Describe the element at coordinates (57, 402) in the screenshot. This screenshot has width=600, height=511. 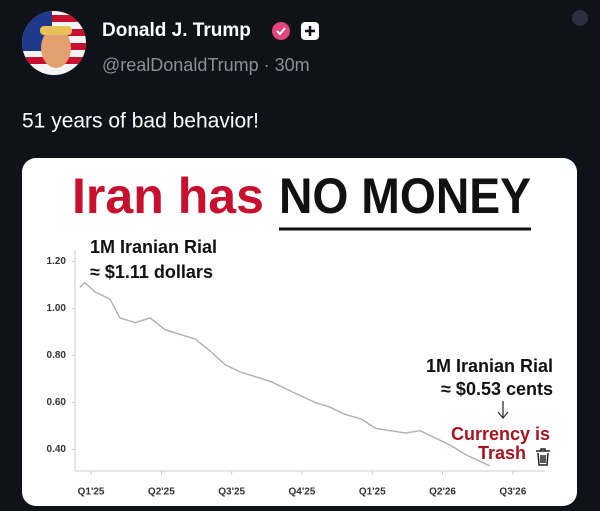
I see `y-tick-label: 0.60` at that location.